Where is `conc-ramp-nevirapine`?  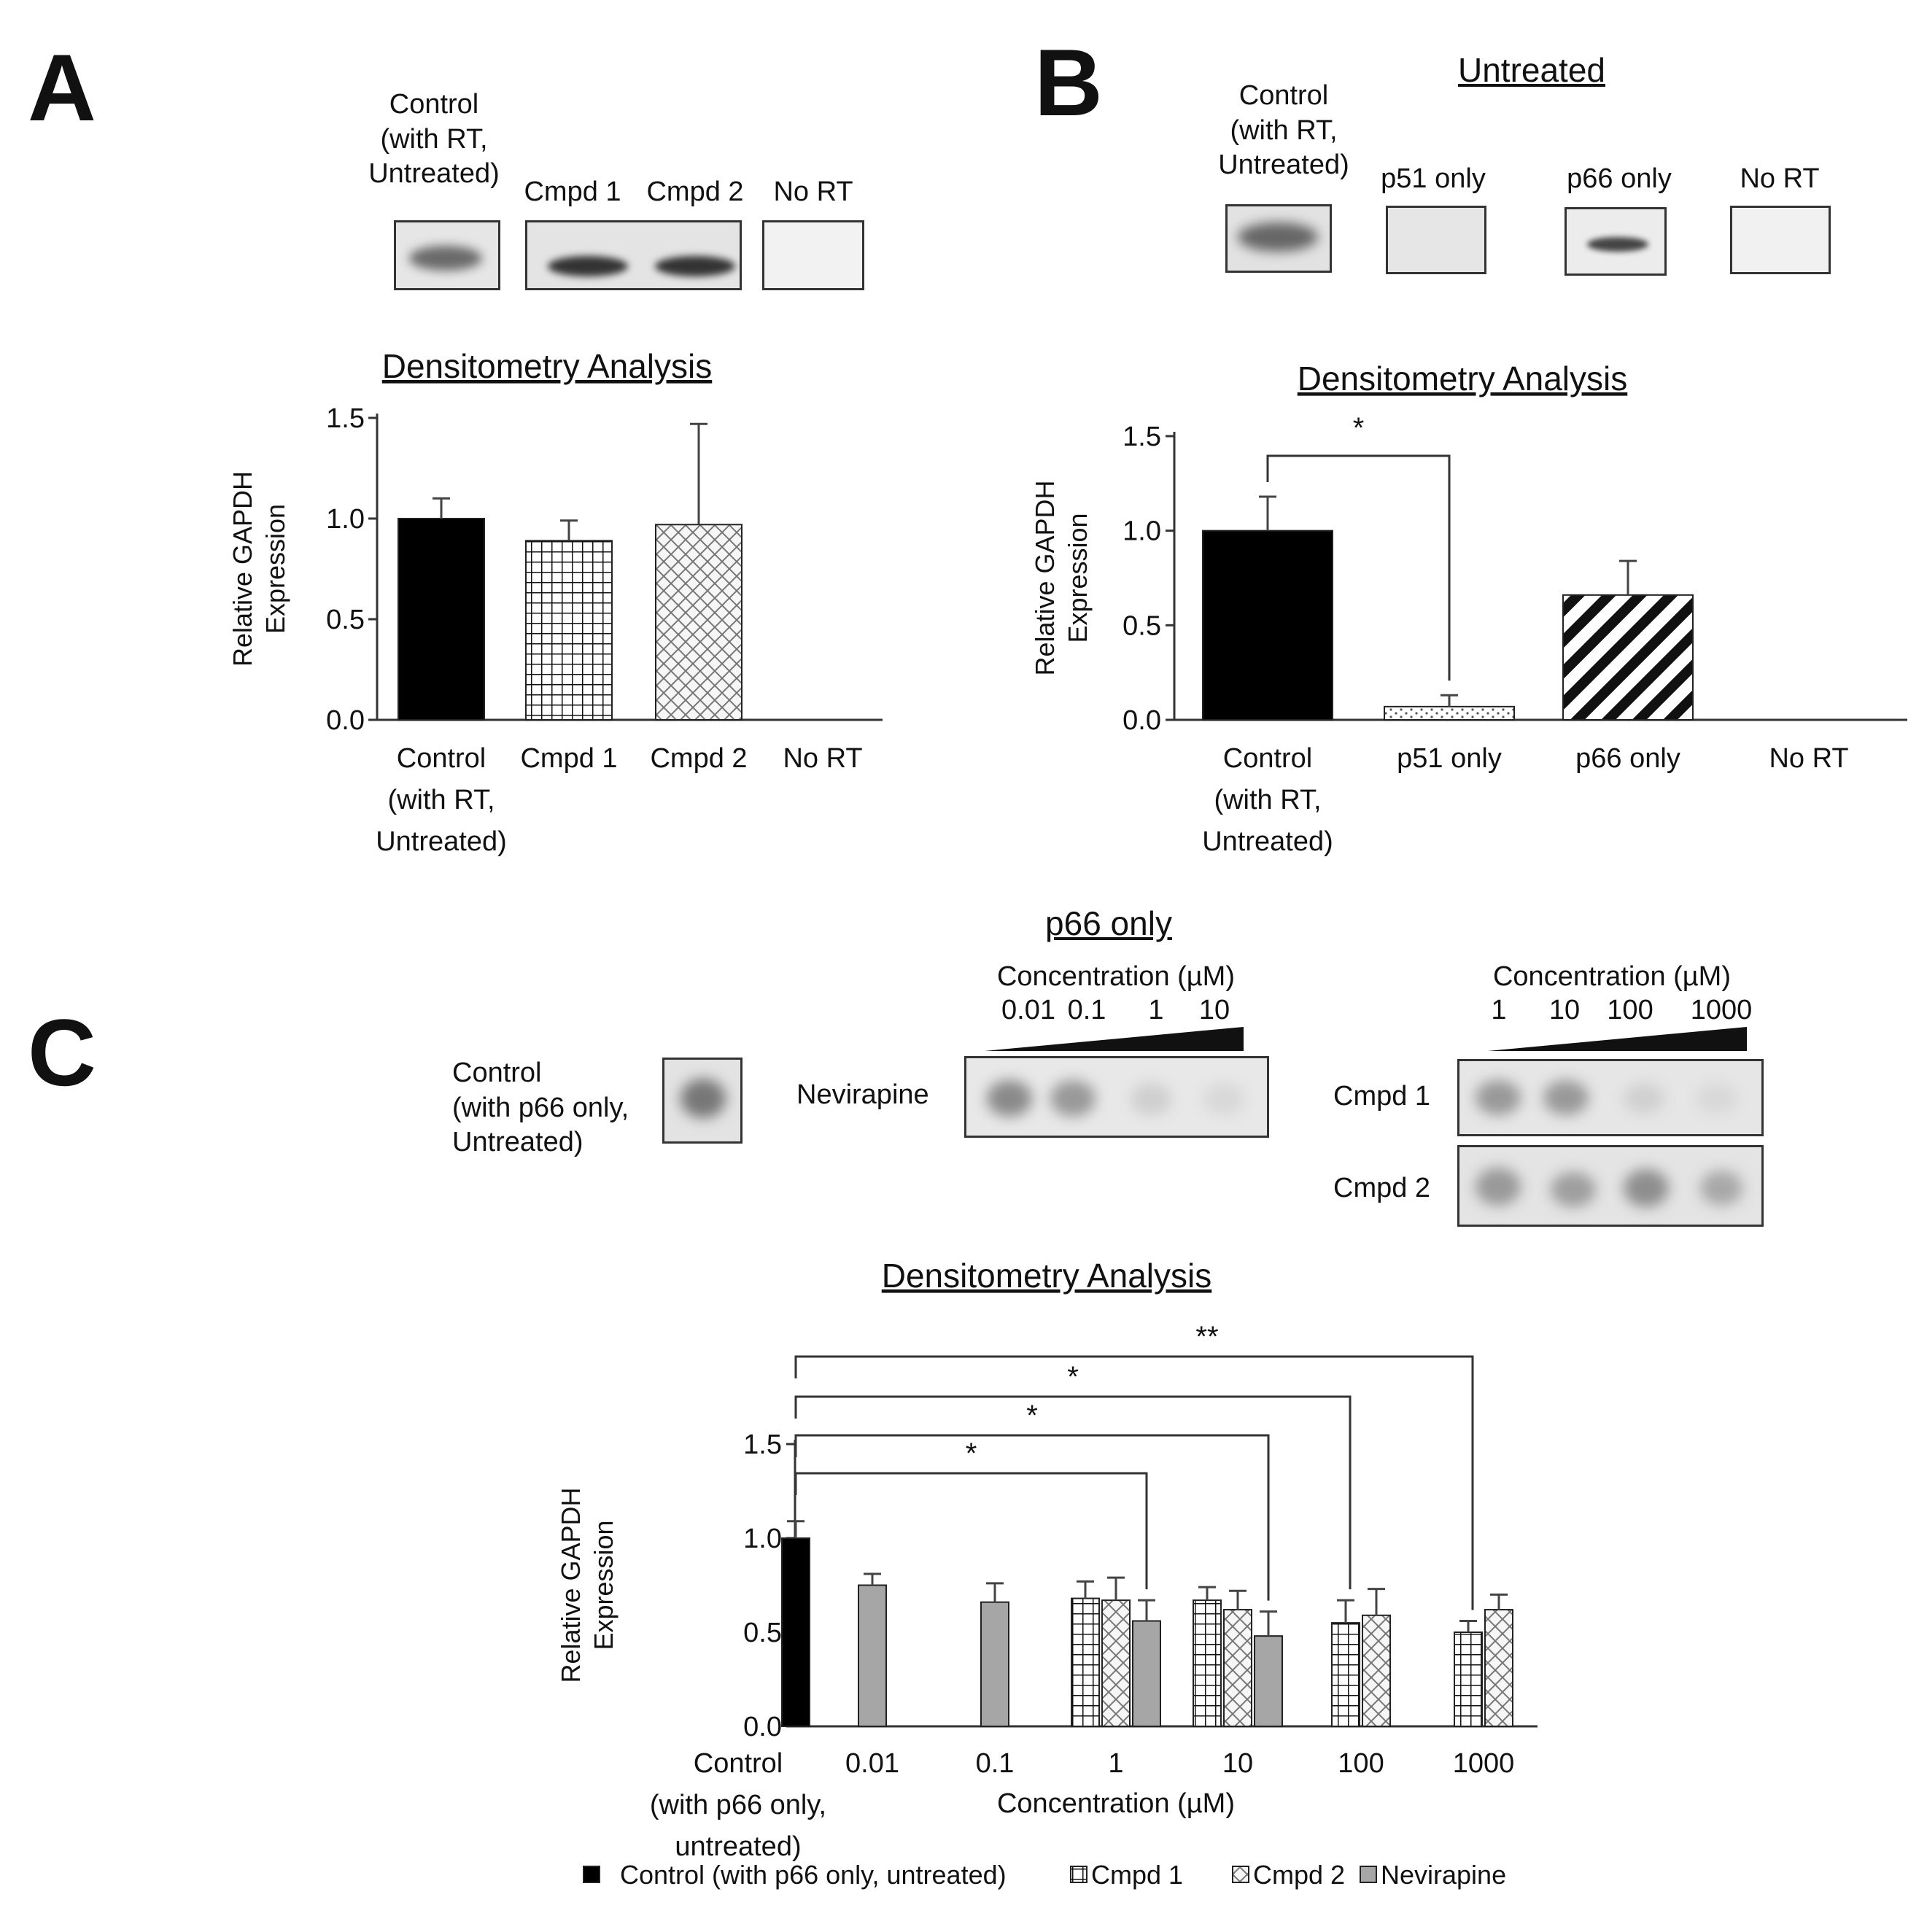 conc-ramp-nevirapine is located at coordinates (1114, 1039).